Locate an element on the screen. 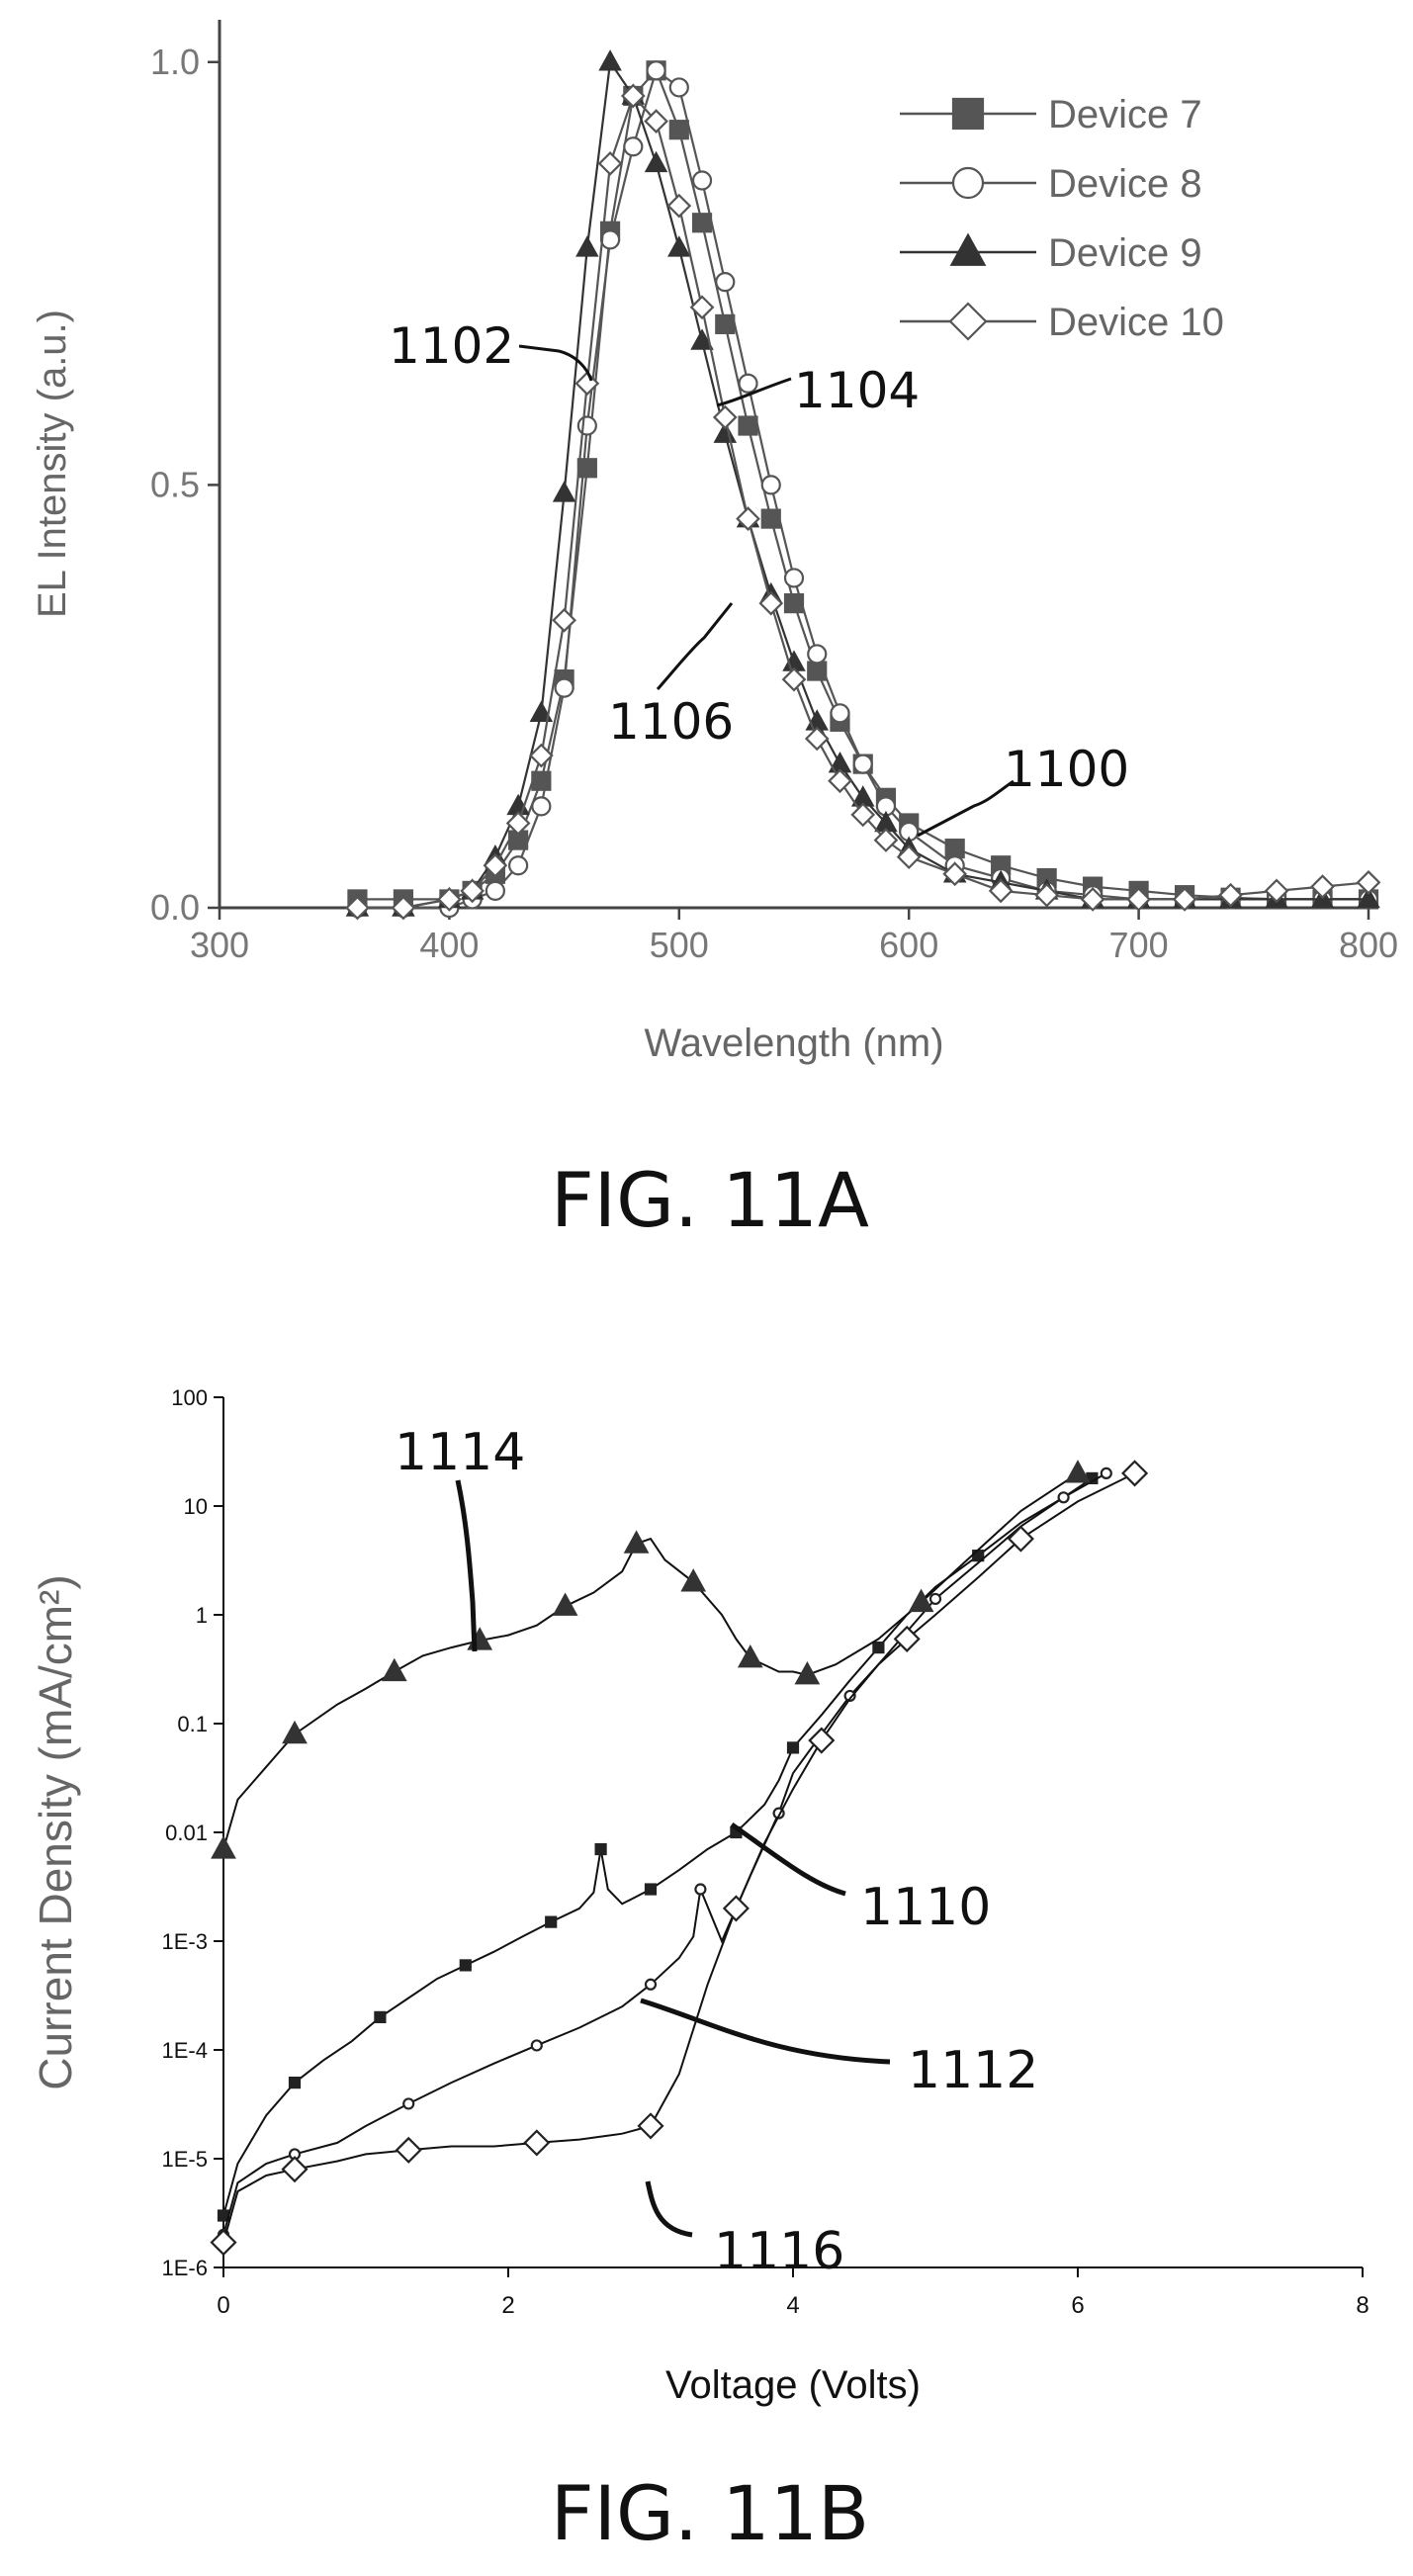  y-tick-label: 0.1 is located at coordinates (192, 1724).